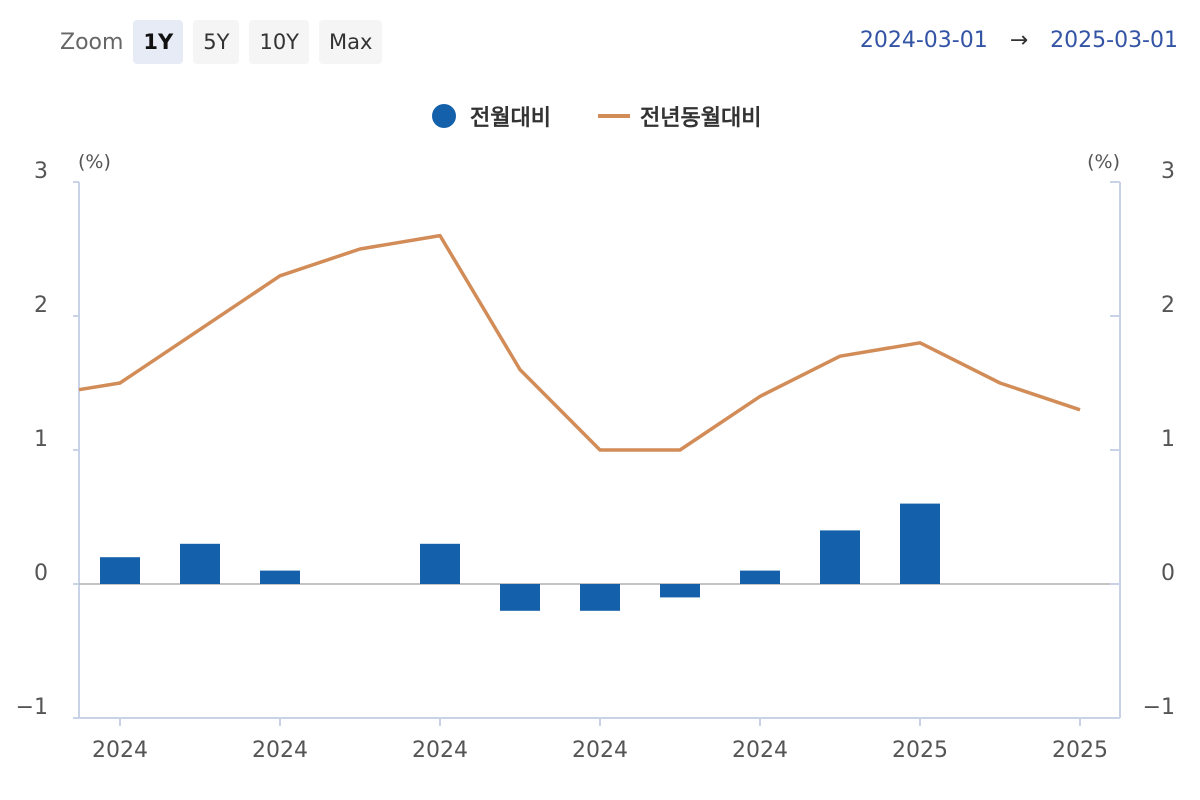  I want to click on y-tick-label-left: 0, so click(41, 573).